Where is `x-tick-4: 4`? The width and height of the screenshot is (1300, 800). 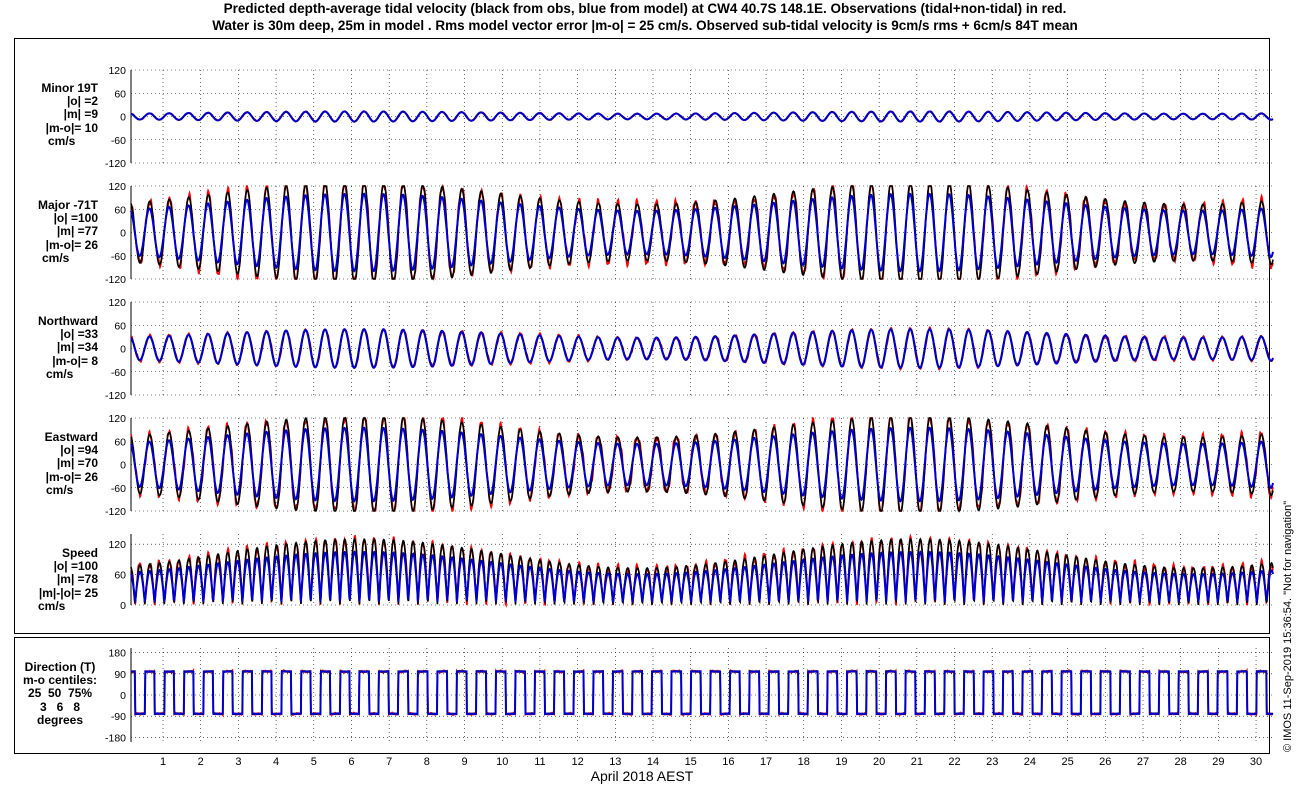
x-tick-4: 4 is located at coordinates (276, 762).